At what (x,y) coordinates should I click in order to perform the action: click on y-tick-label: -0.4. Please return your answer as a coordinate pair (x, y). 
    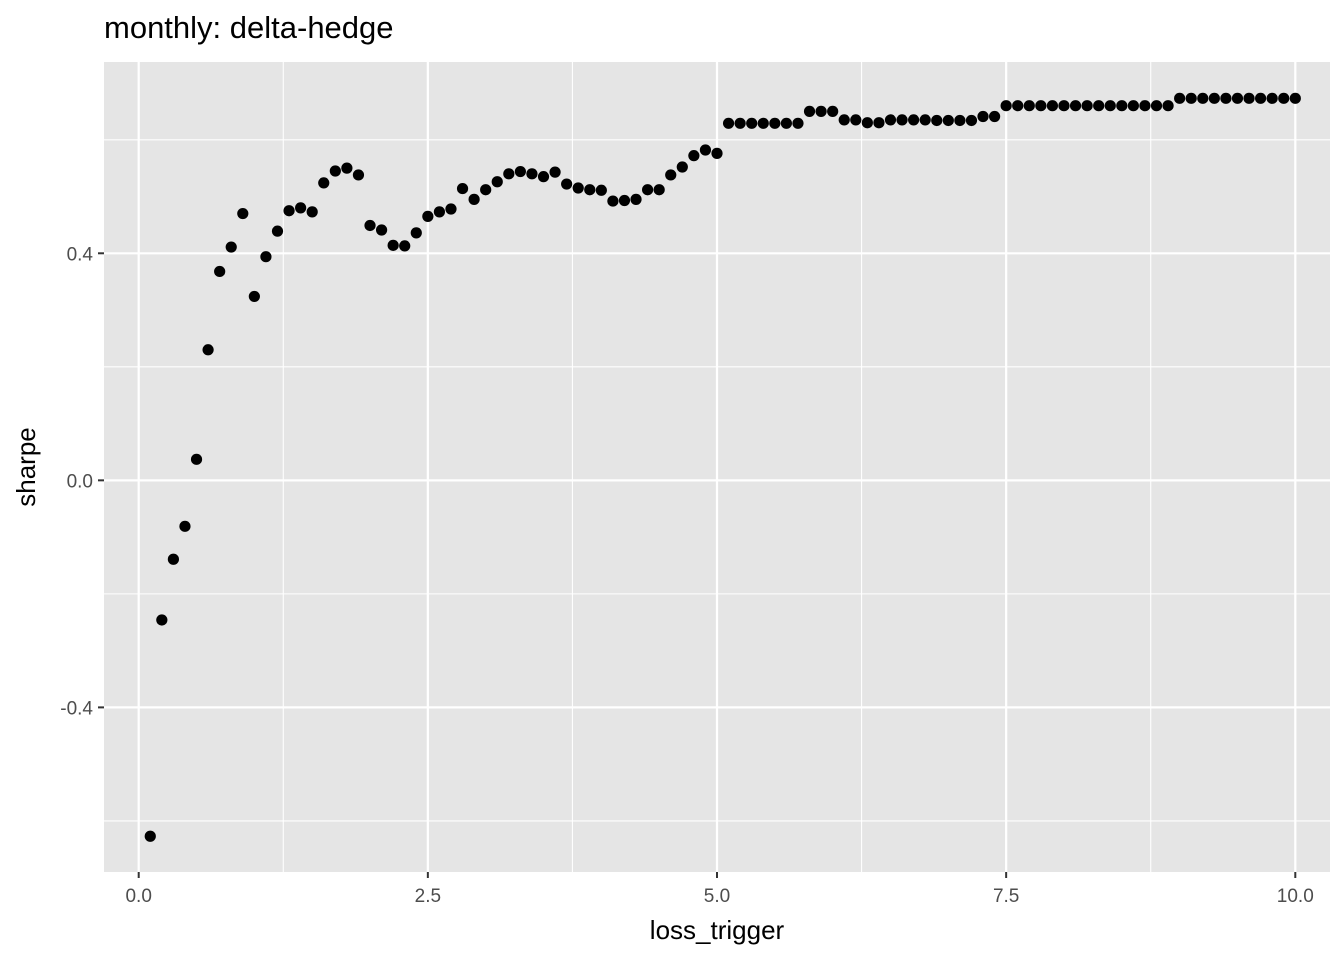
    Looking at the image, I should click on (76, 708).